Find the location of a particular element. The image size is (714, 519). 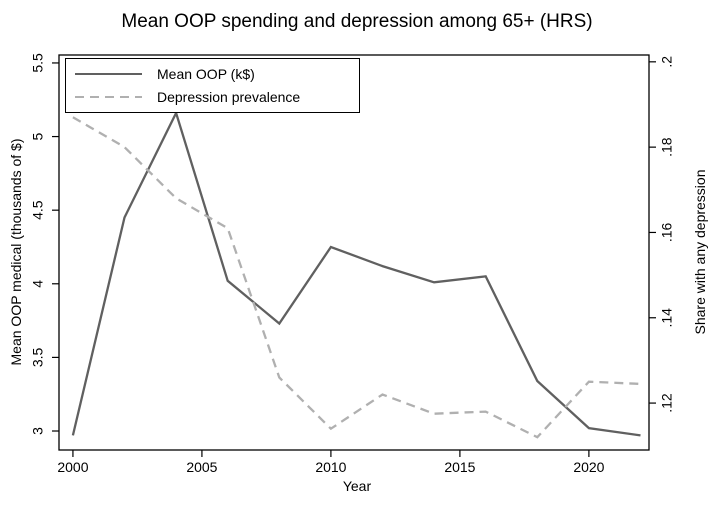

x-axis-title: Year is located at coordinates (357, 486).